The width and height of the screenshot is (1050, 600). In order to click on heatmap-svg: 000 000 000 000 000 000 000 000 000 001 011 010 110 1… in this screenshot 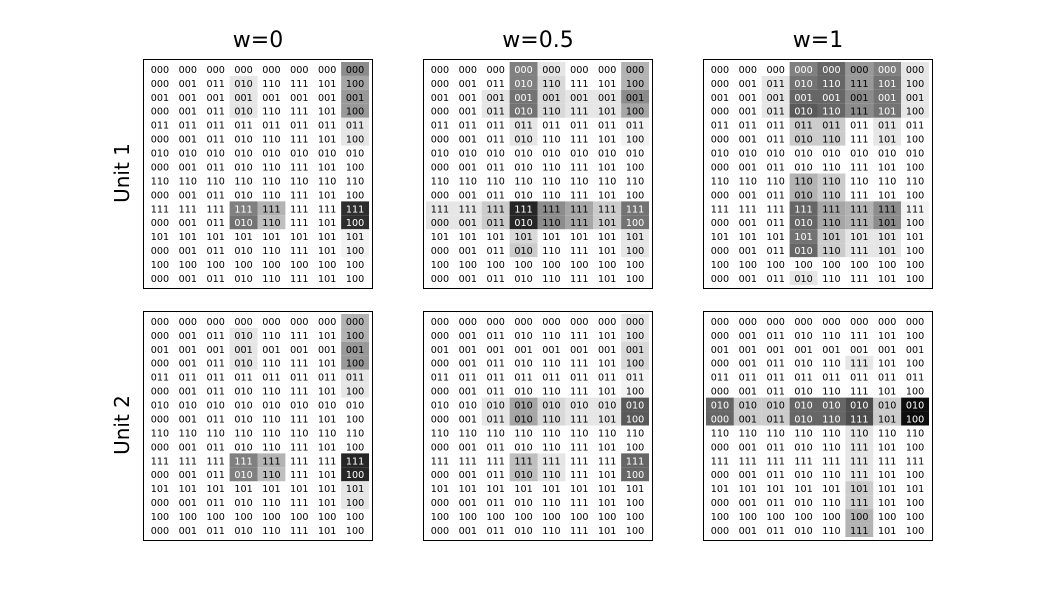, I will do `click(540, 425)`.